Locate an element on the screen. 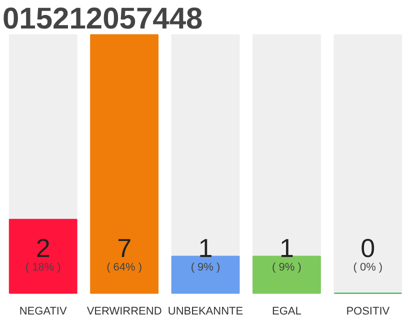 The height and width of the screenshot is (320, 410). annotation: ( 64% ) is located at coordinates (124, 267).